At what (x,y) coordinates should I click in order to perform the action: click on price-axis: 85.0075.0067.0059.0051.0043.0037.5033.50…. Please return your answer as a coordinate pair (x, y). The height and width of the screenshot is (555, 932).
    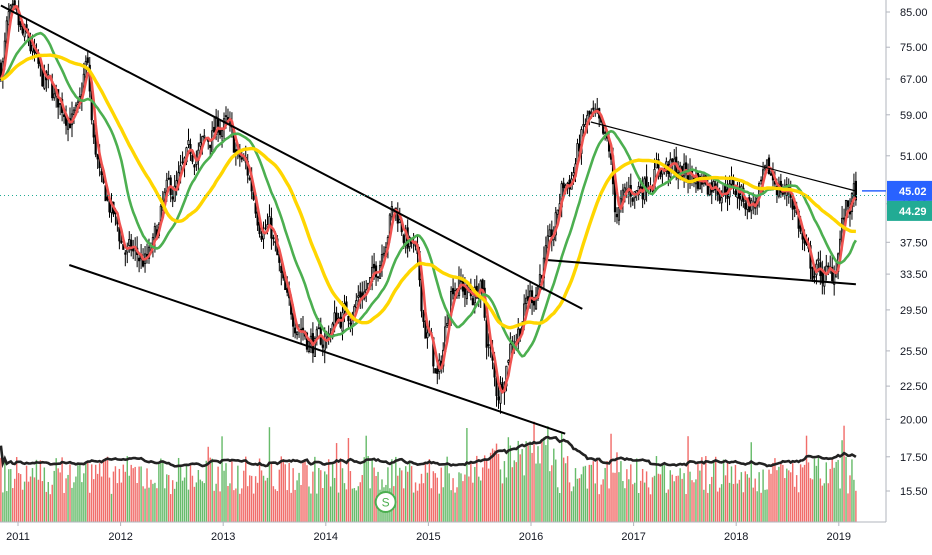
    Looking at the image, I should click on (907, 252).